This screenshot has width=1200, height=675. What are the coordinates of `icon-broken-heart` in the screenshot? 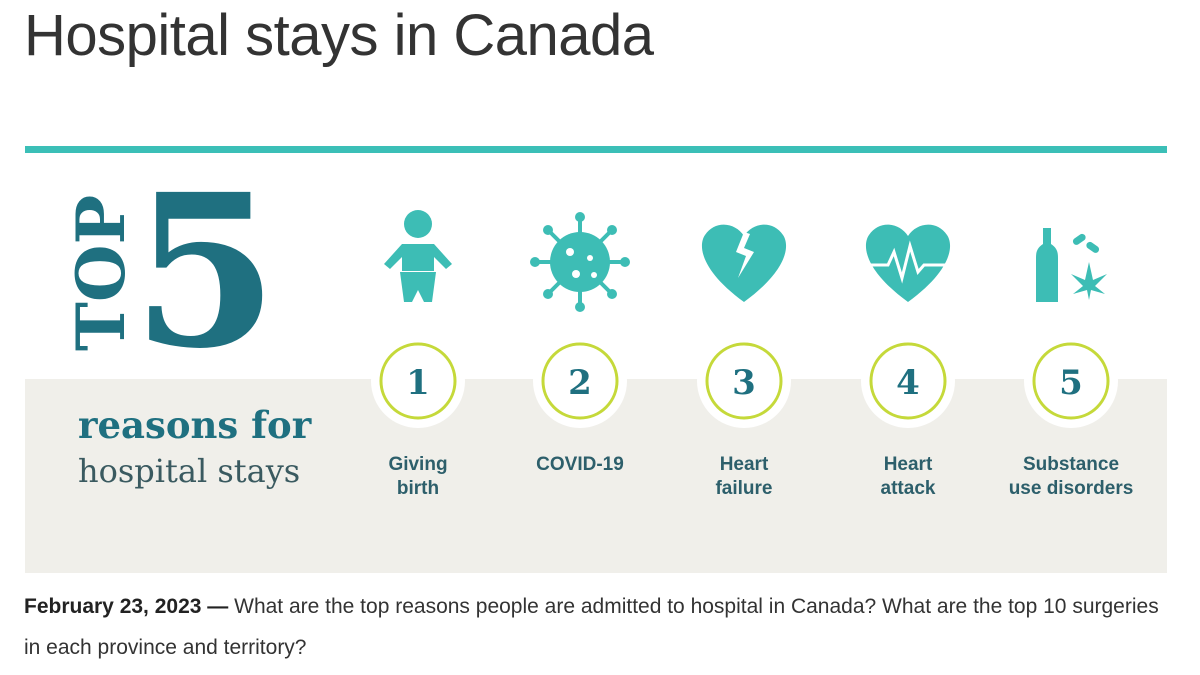 It's located at (744, 263).